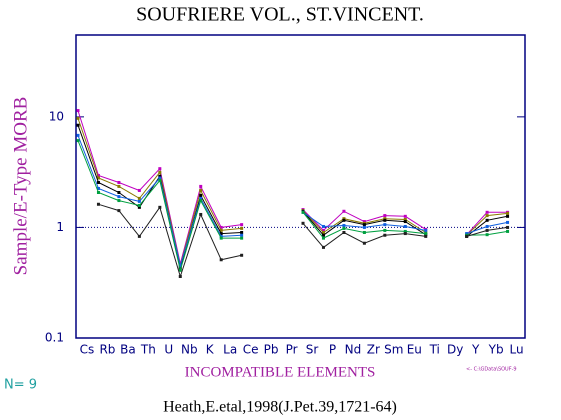 Image resolution: width=561 pixels, height=420 pixels. I want to click on x-tick-label: Nb, so click(189, 350).